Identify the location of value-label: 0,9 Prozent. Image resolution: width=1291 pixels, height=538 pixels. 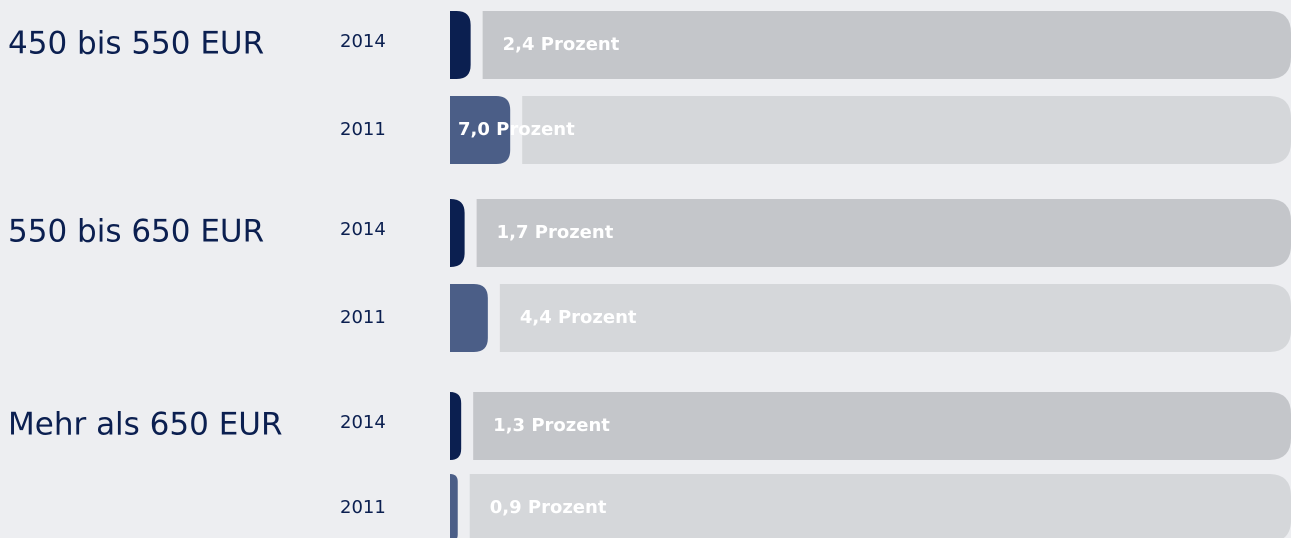
(548, 507).